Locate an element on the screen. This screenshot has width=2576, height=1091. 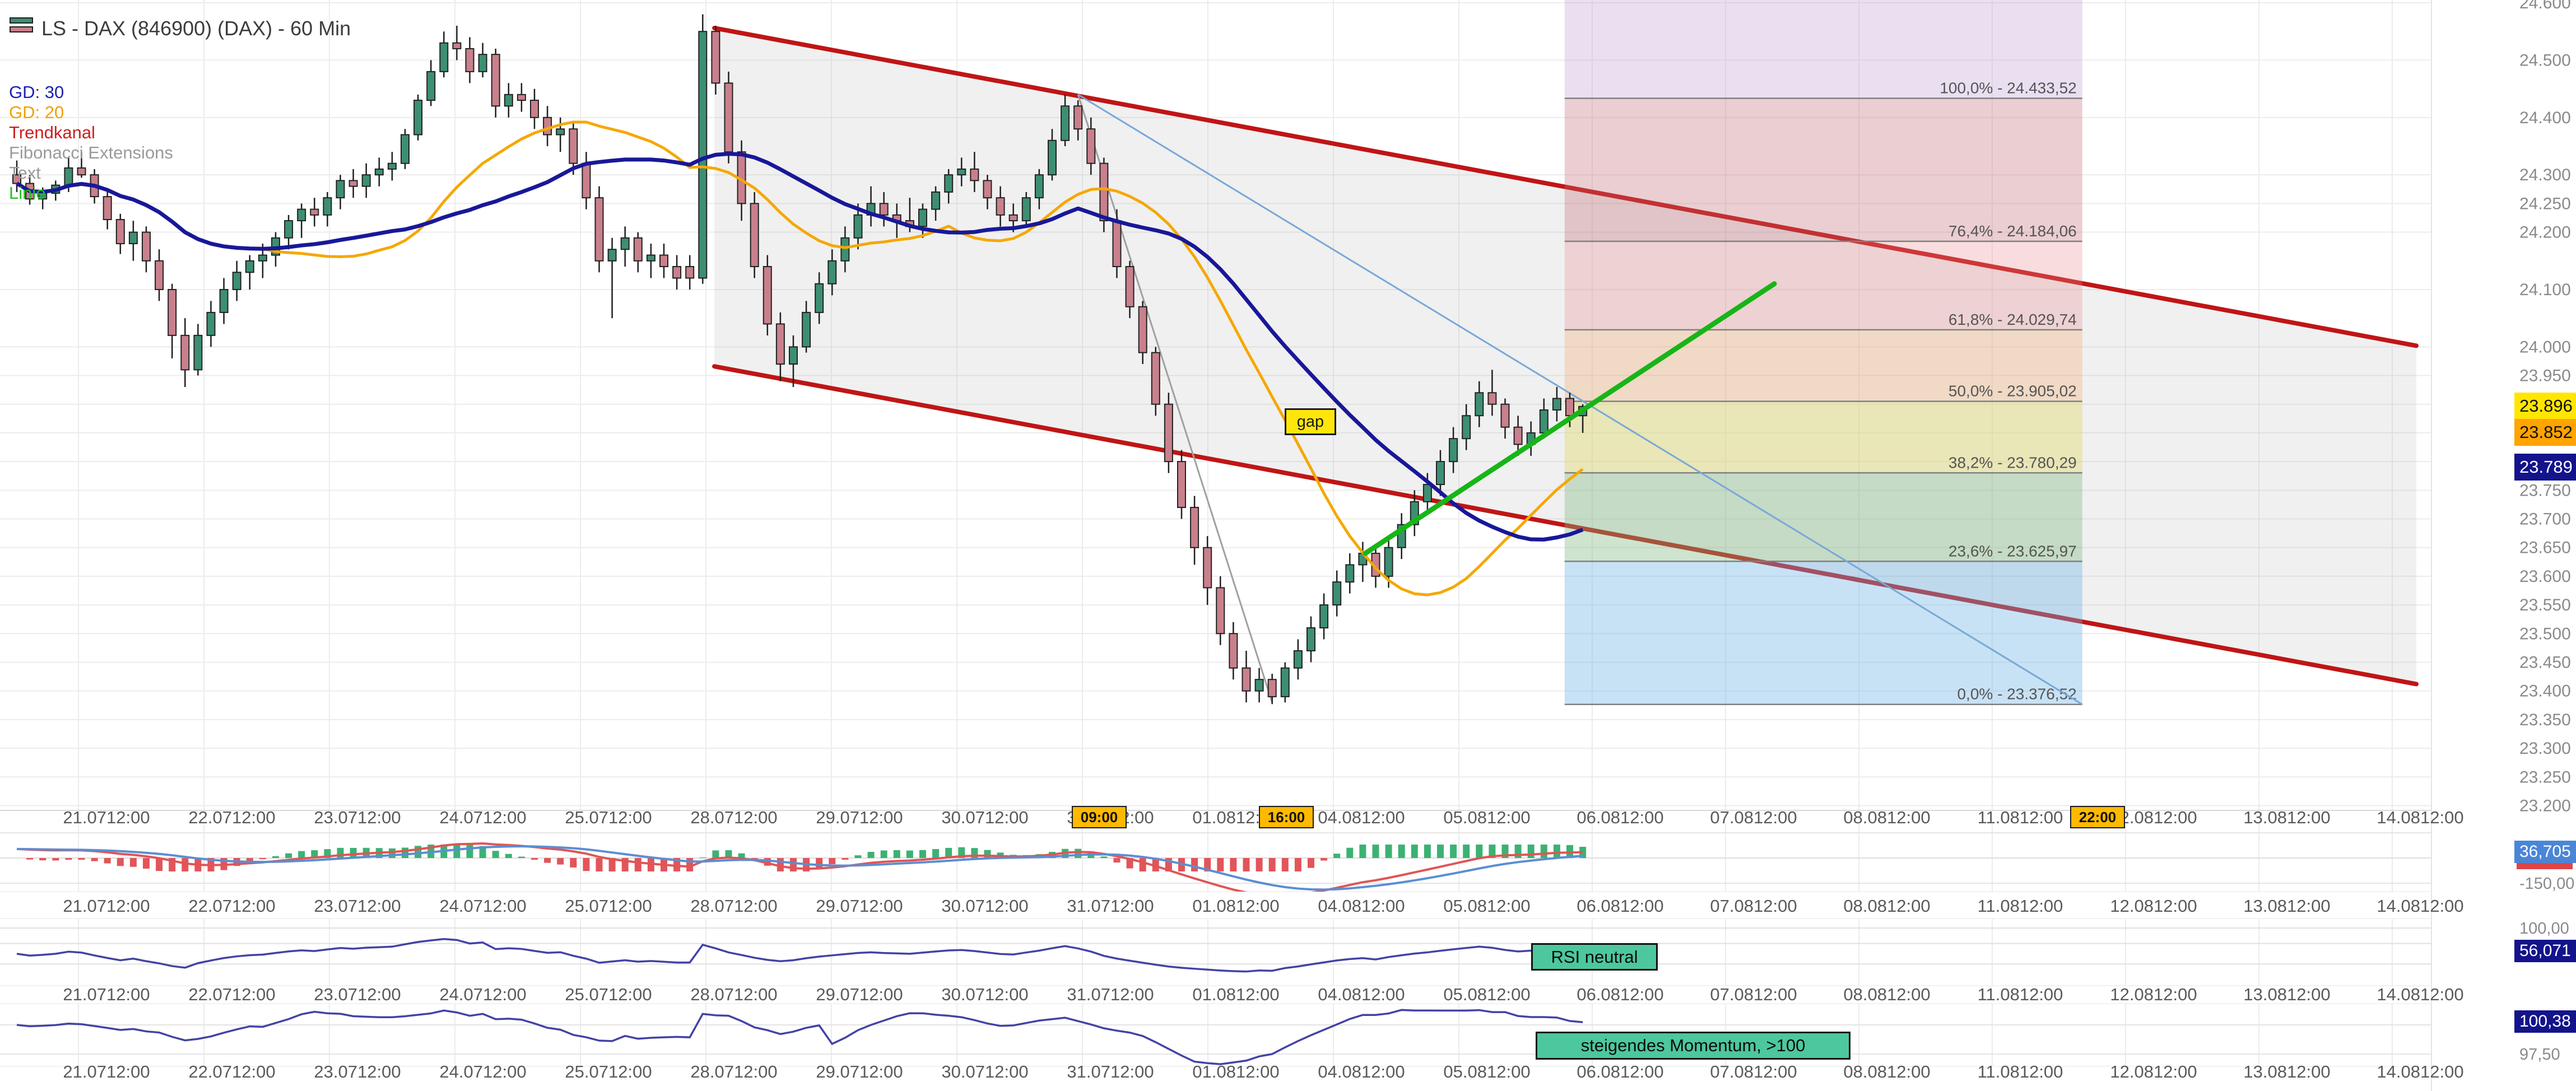
fib-level-label: 38,2% - 23.780,29 is located at coordinates (2013, 462).